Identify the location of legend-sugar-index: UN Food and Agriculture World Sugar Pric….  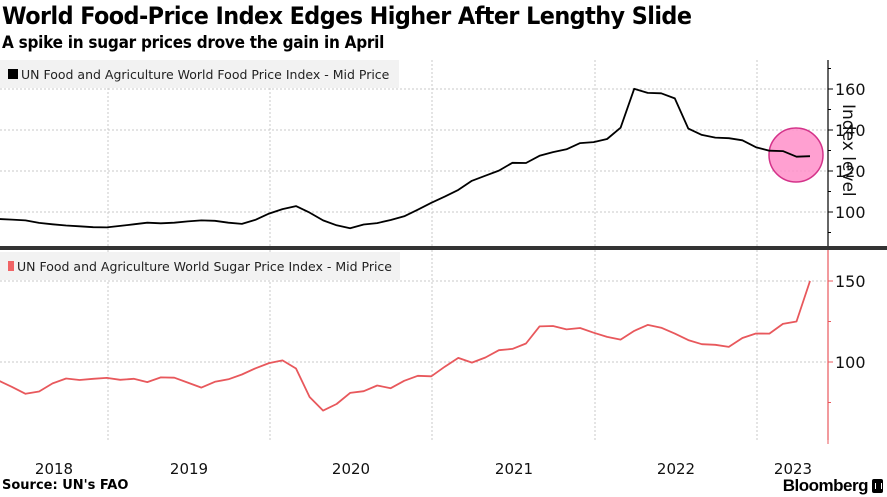
(200, 266).